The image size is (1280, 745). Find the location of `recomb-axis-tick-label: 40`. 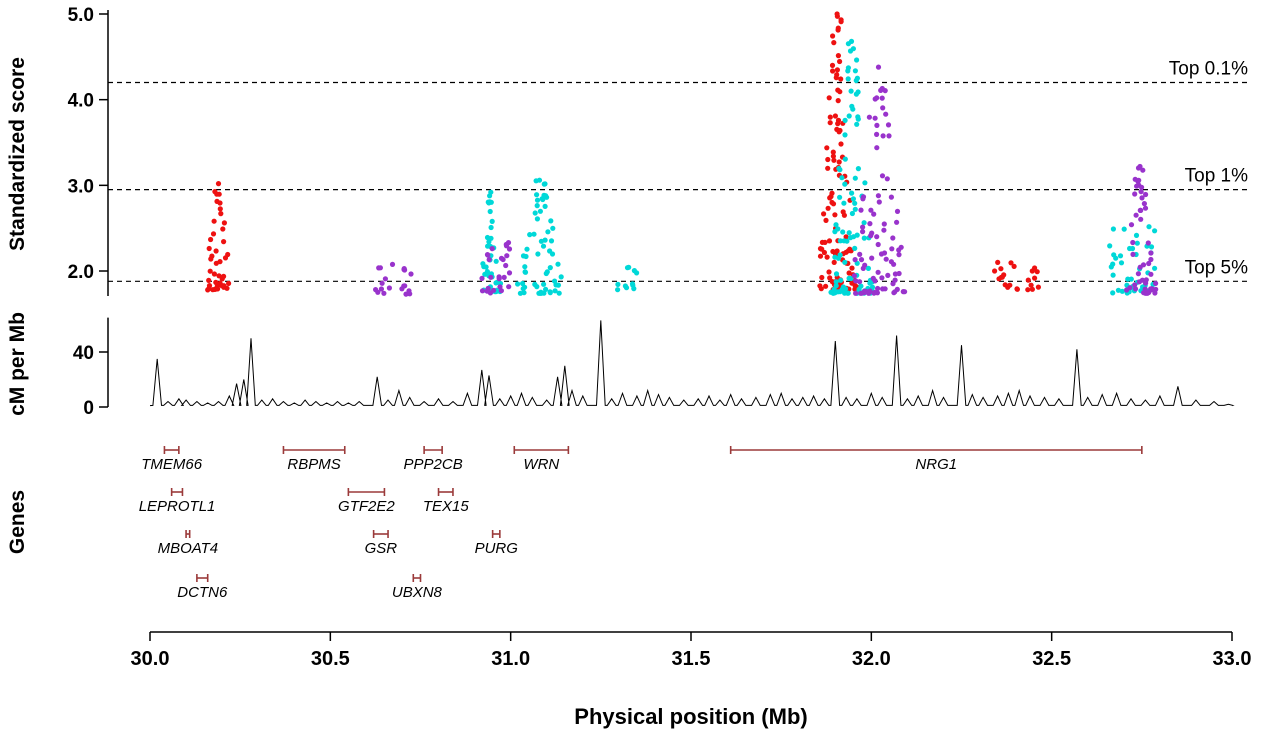

recomb-axis-tick-label: 40 is located at coordinates (83, 353).